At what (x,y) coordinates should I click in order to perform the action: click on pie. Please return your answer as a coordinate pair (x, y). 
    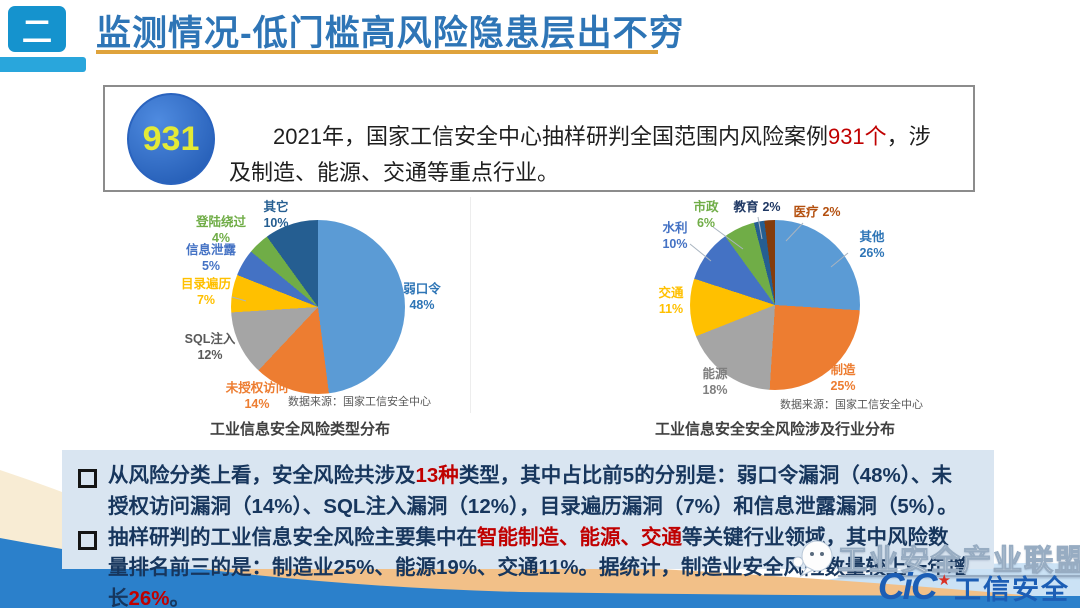
    Looking at the image, I should click on (318, 307).